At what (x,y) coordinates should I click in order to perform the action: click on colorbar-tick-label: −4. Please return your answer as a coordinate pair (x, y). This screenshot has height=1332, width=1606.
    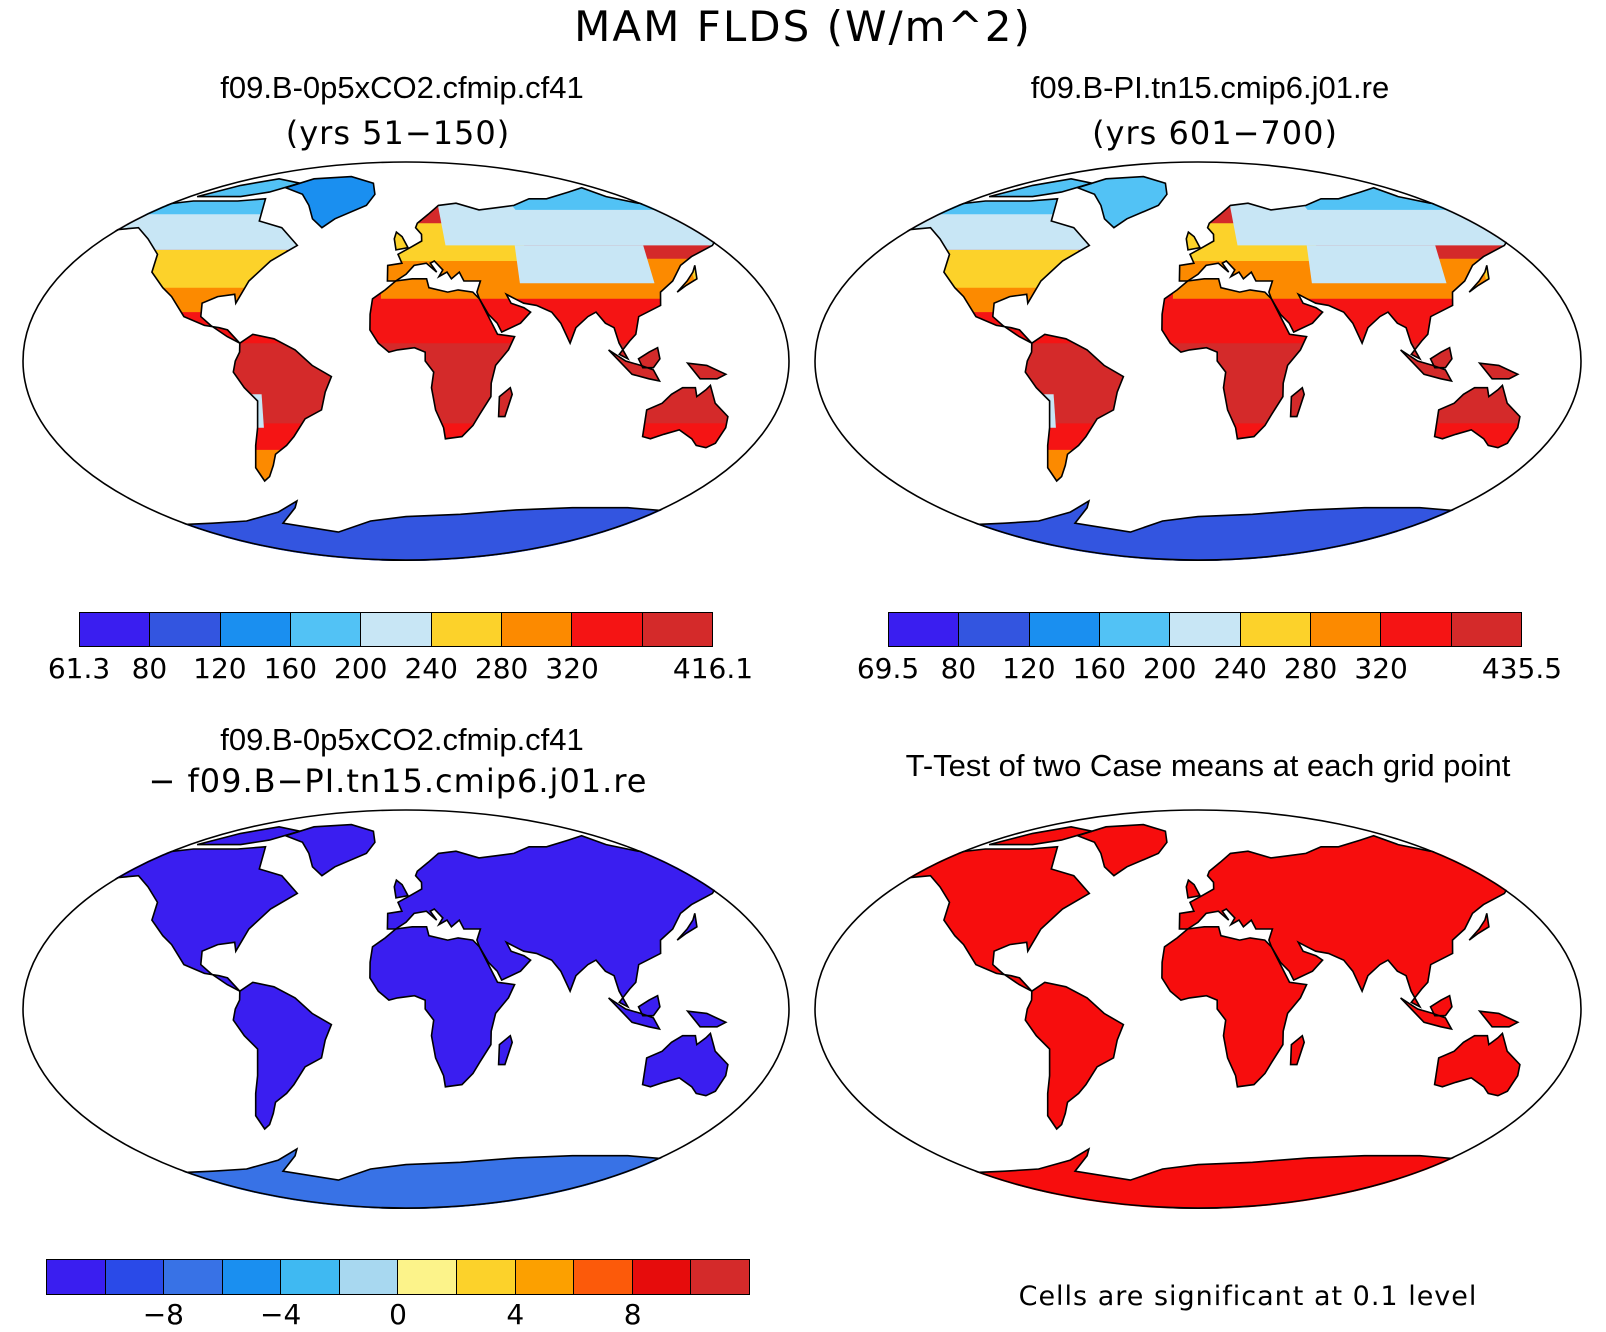
    Looking at the image, I should click on (281, 1314).